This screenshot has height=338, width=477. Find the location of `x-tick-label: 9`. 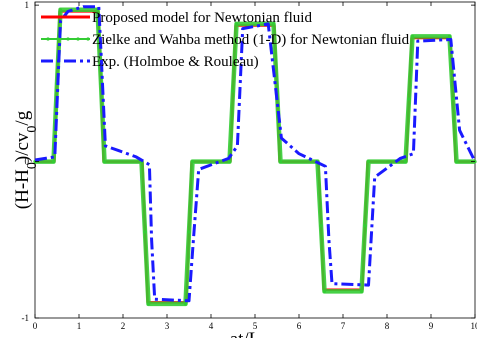

x-tick-label: 9 is located at coordinates (431, 326).